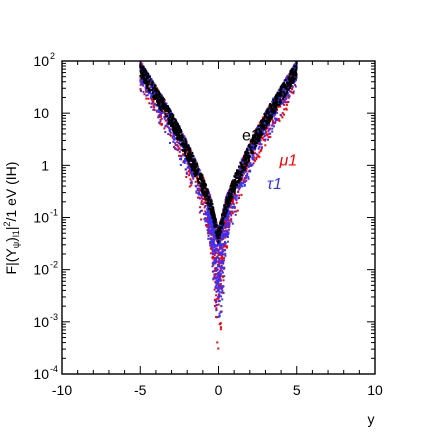  What do you see at coordinates (11, 218) in the screenshot?
I see `y-axis-label: F|(Yψ)l1|2/1 eV (IH)` at bounding box center [11, 218].